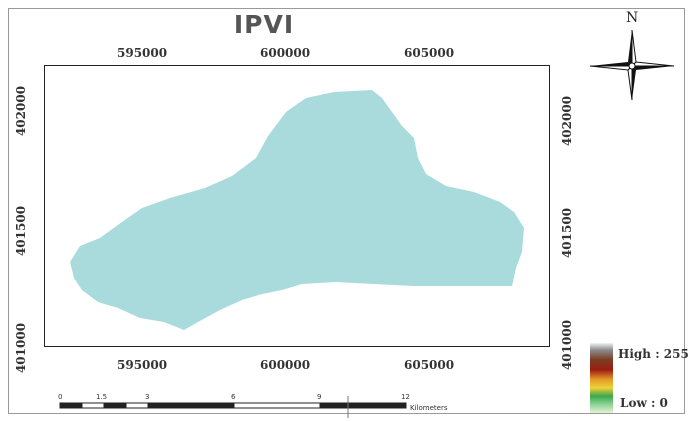 This screenshot has width=693, height=421. What do you see at coordinates (264, 24) in the screenshot?
I see `map-title: IPVI` at bounding box center [264, 24].